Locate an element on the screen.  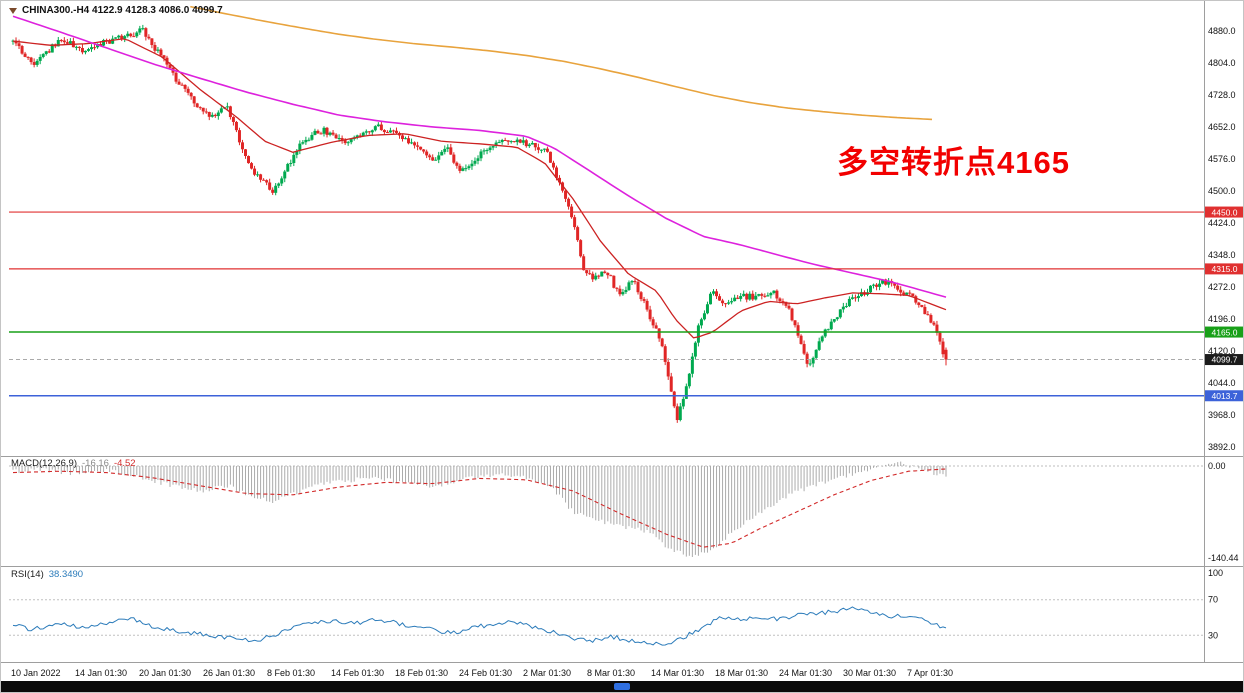
svg-text: 4120.0 is located at coordinates (1222, 351).